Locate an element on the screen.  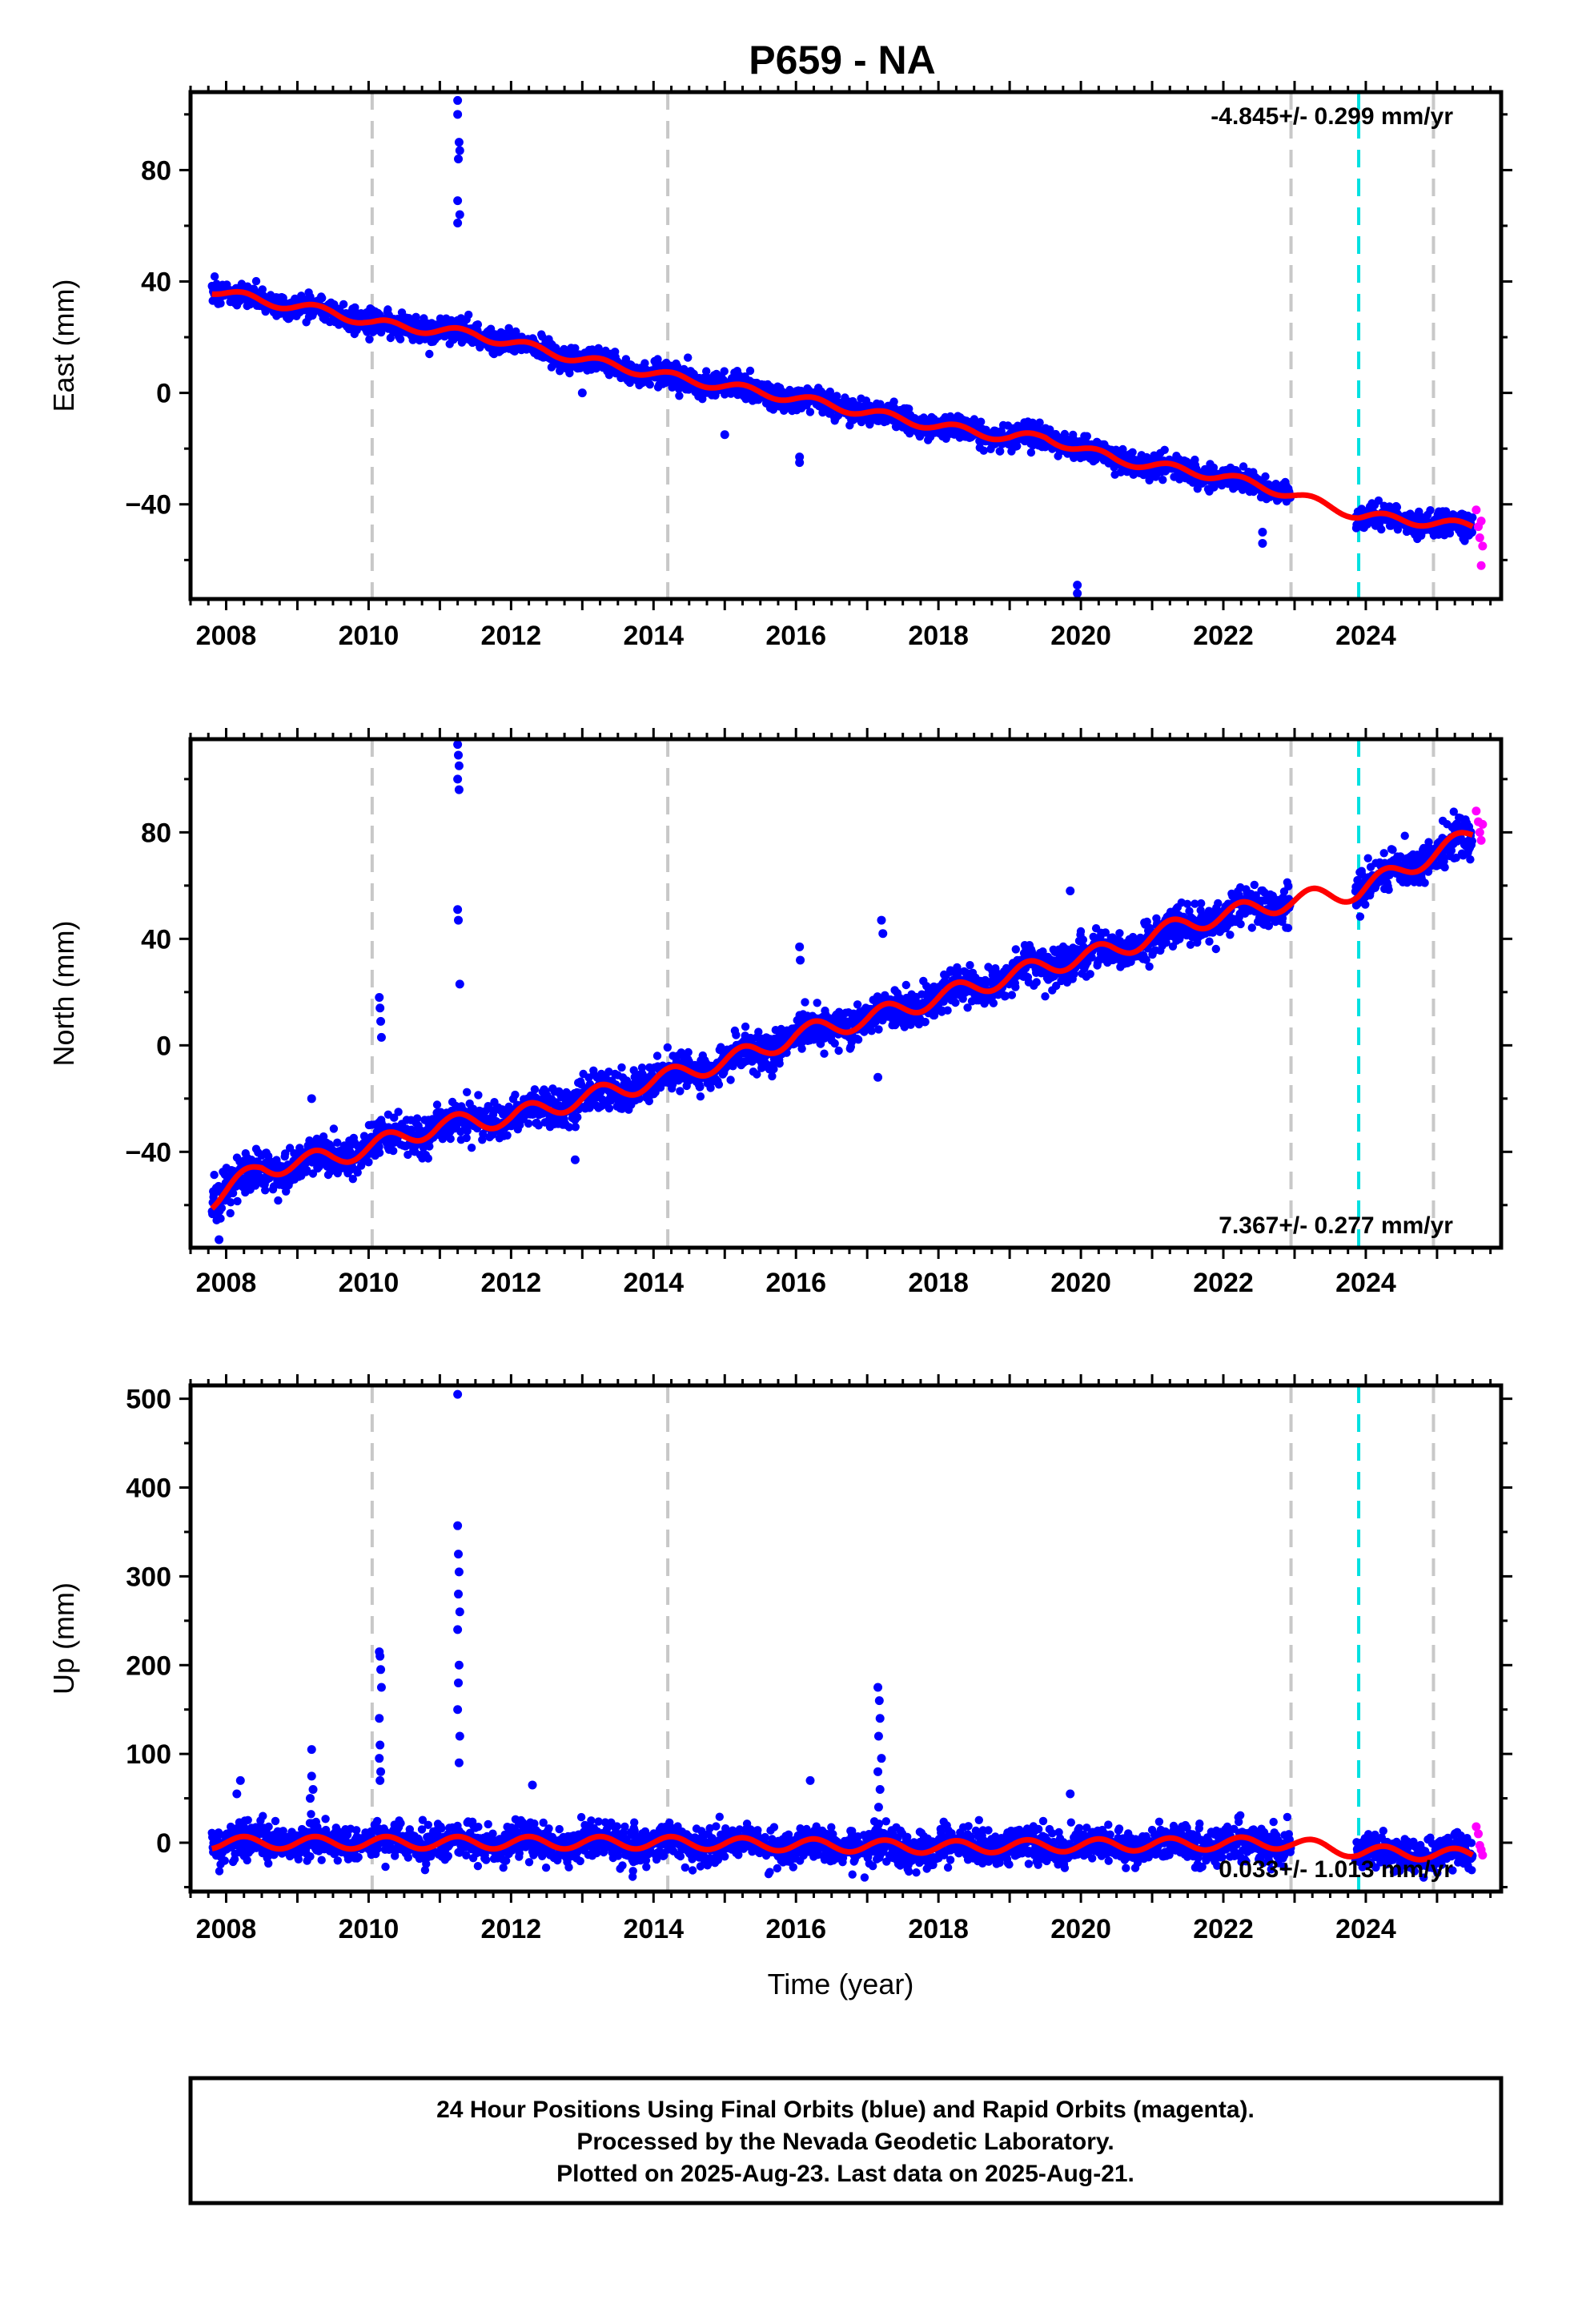
y-tick-label: 40 is located at coordinates (156, 282).